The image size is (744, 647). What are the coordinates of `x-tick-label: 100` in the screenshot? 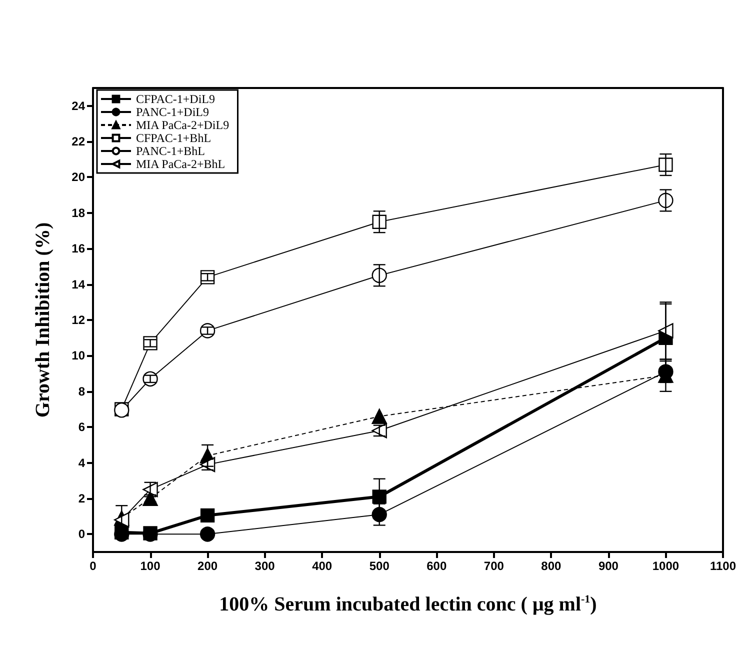 It's located at (150, 566).